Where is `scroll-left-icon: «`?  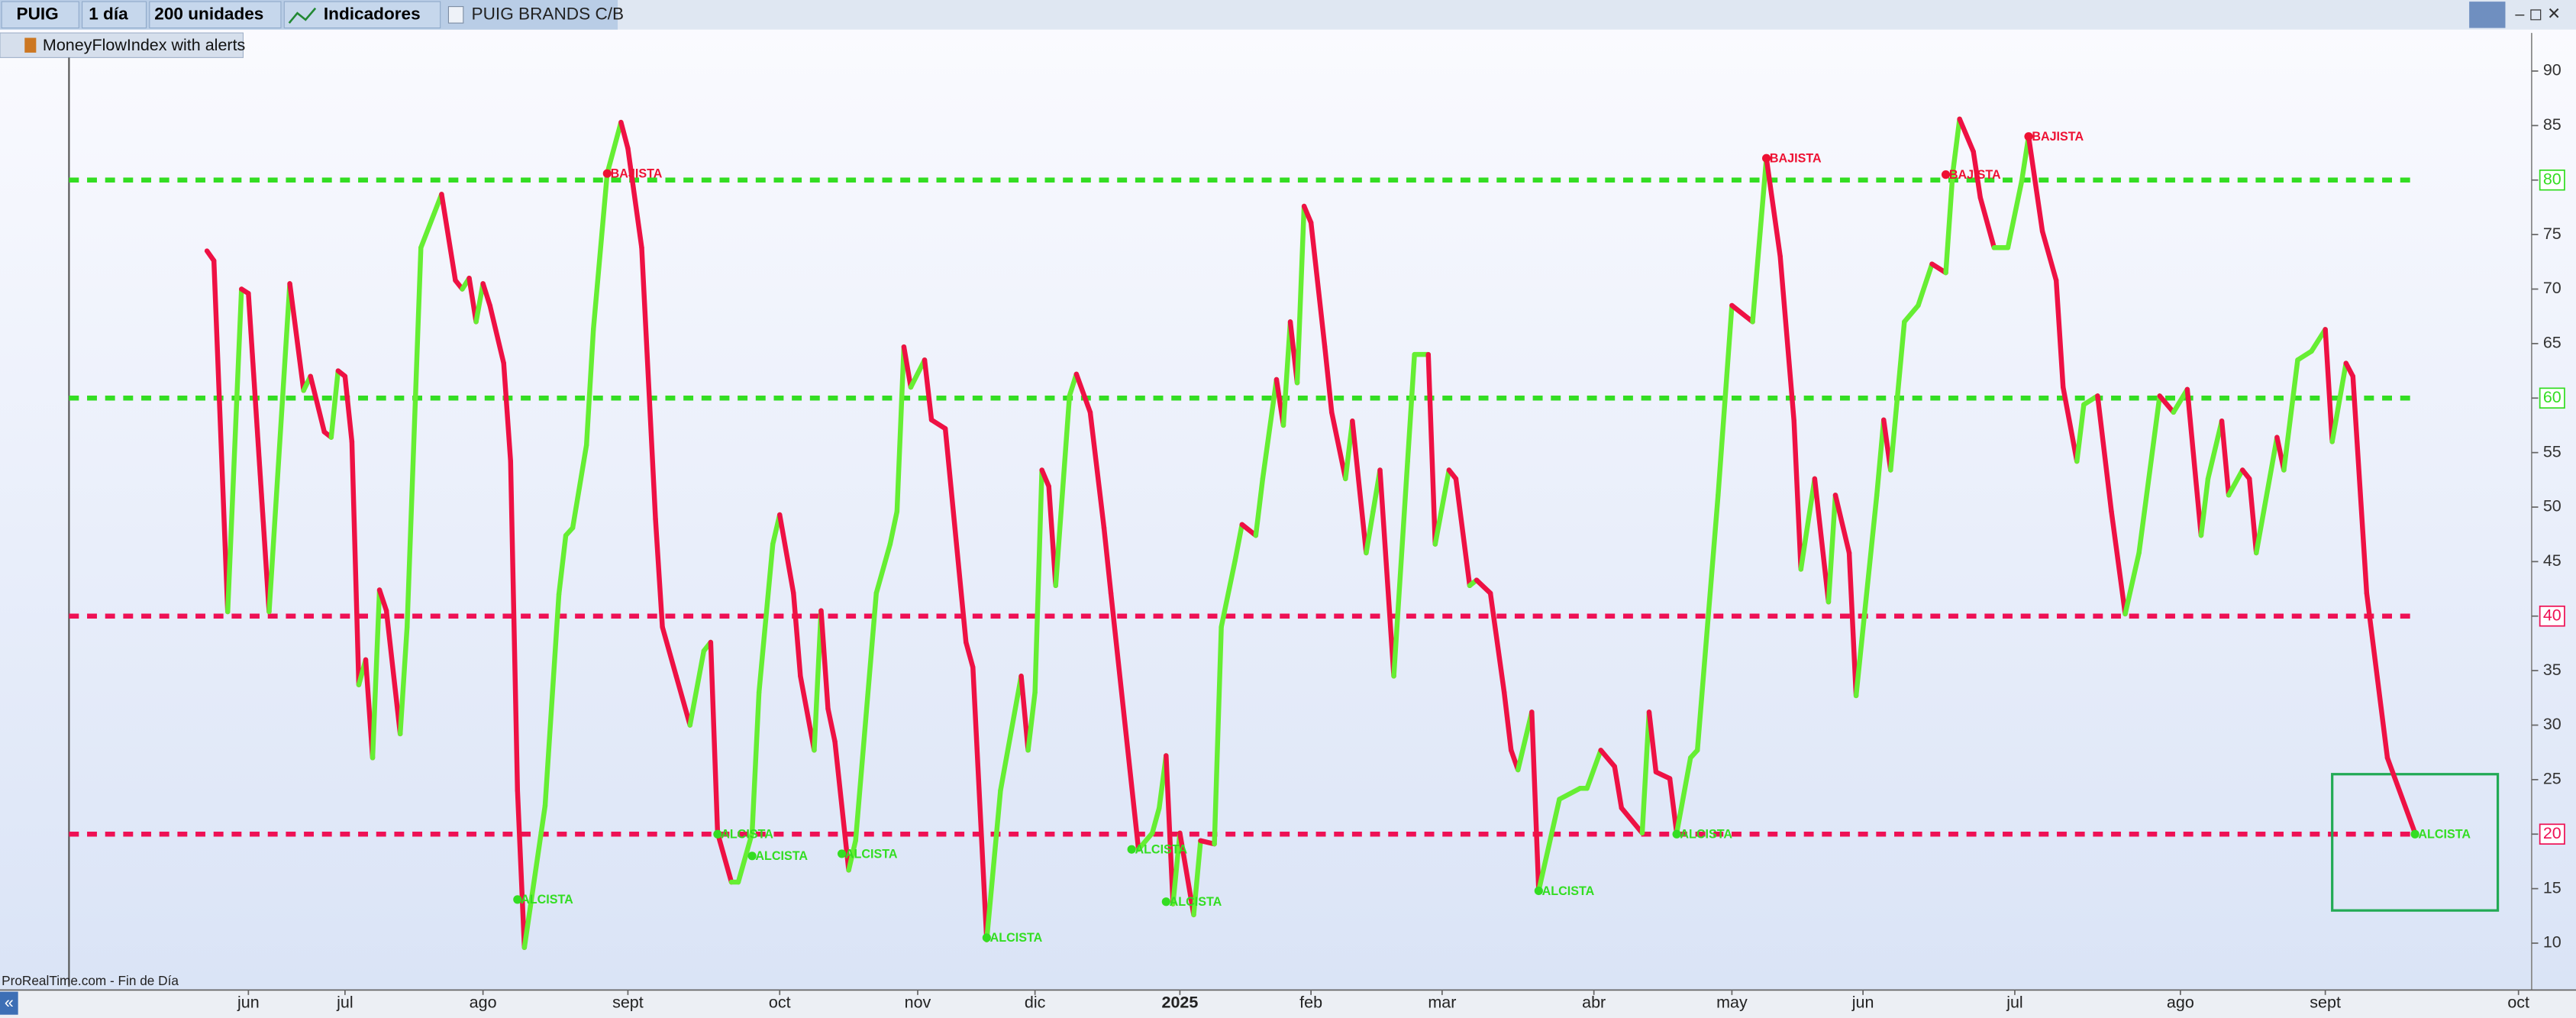 scroll-left-icon: « is located at coordinates (9, 1002).